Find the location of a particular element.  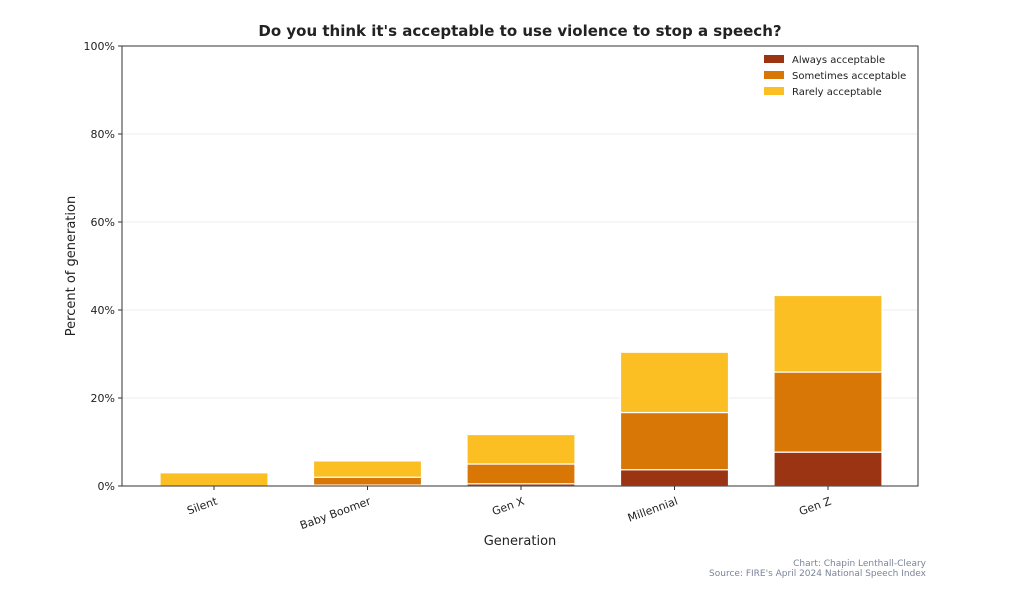

y-tick-label: 40% is located at coordinates (103, 310).